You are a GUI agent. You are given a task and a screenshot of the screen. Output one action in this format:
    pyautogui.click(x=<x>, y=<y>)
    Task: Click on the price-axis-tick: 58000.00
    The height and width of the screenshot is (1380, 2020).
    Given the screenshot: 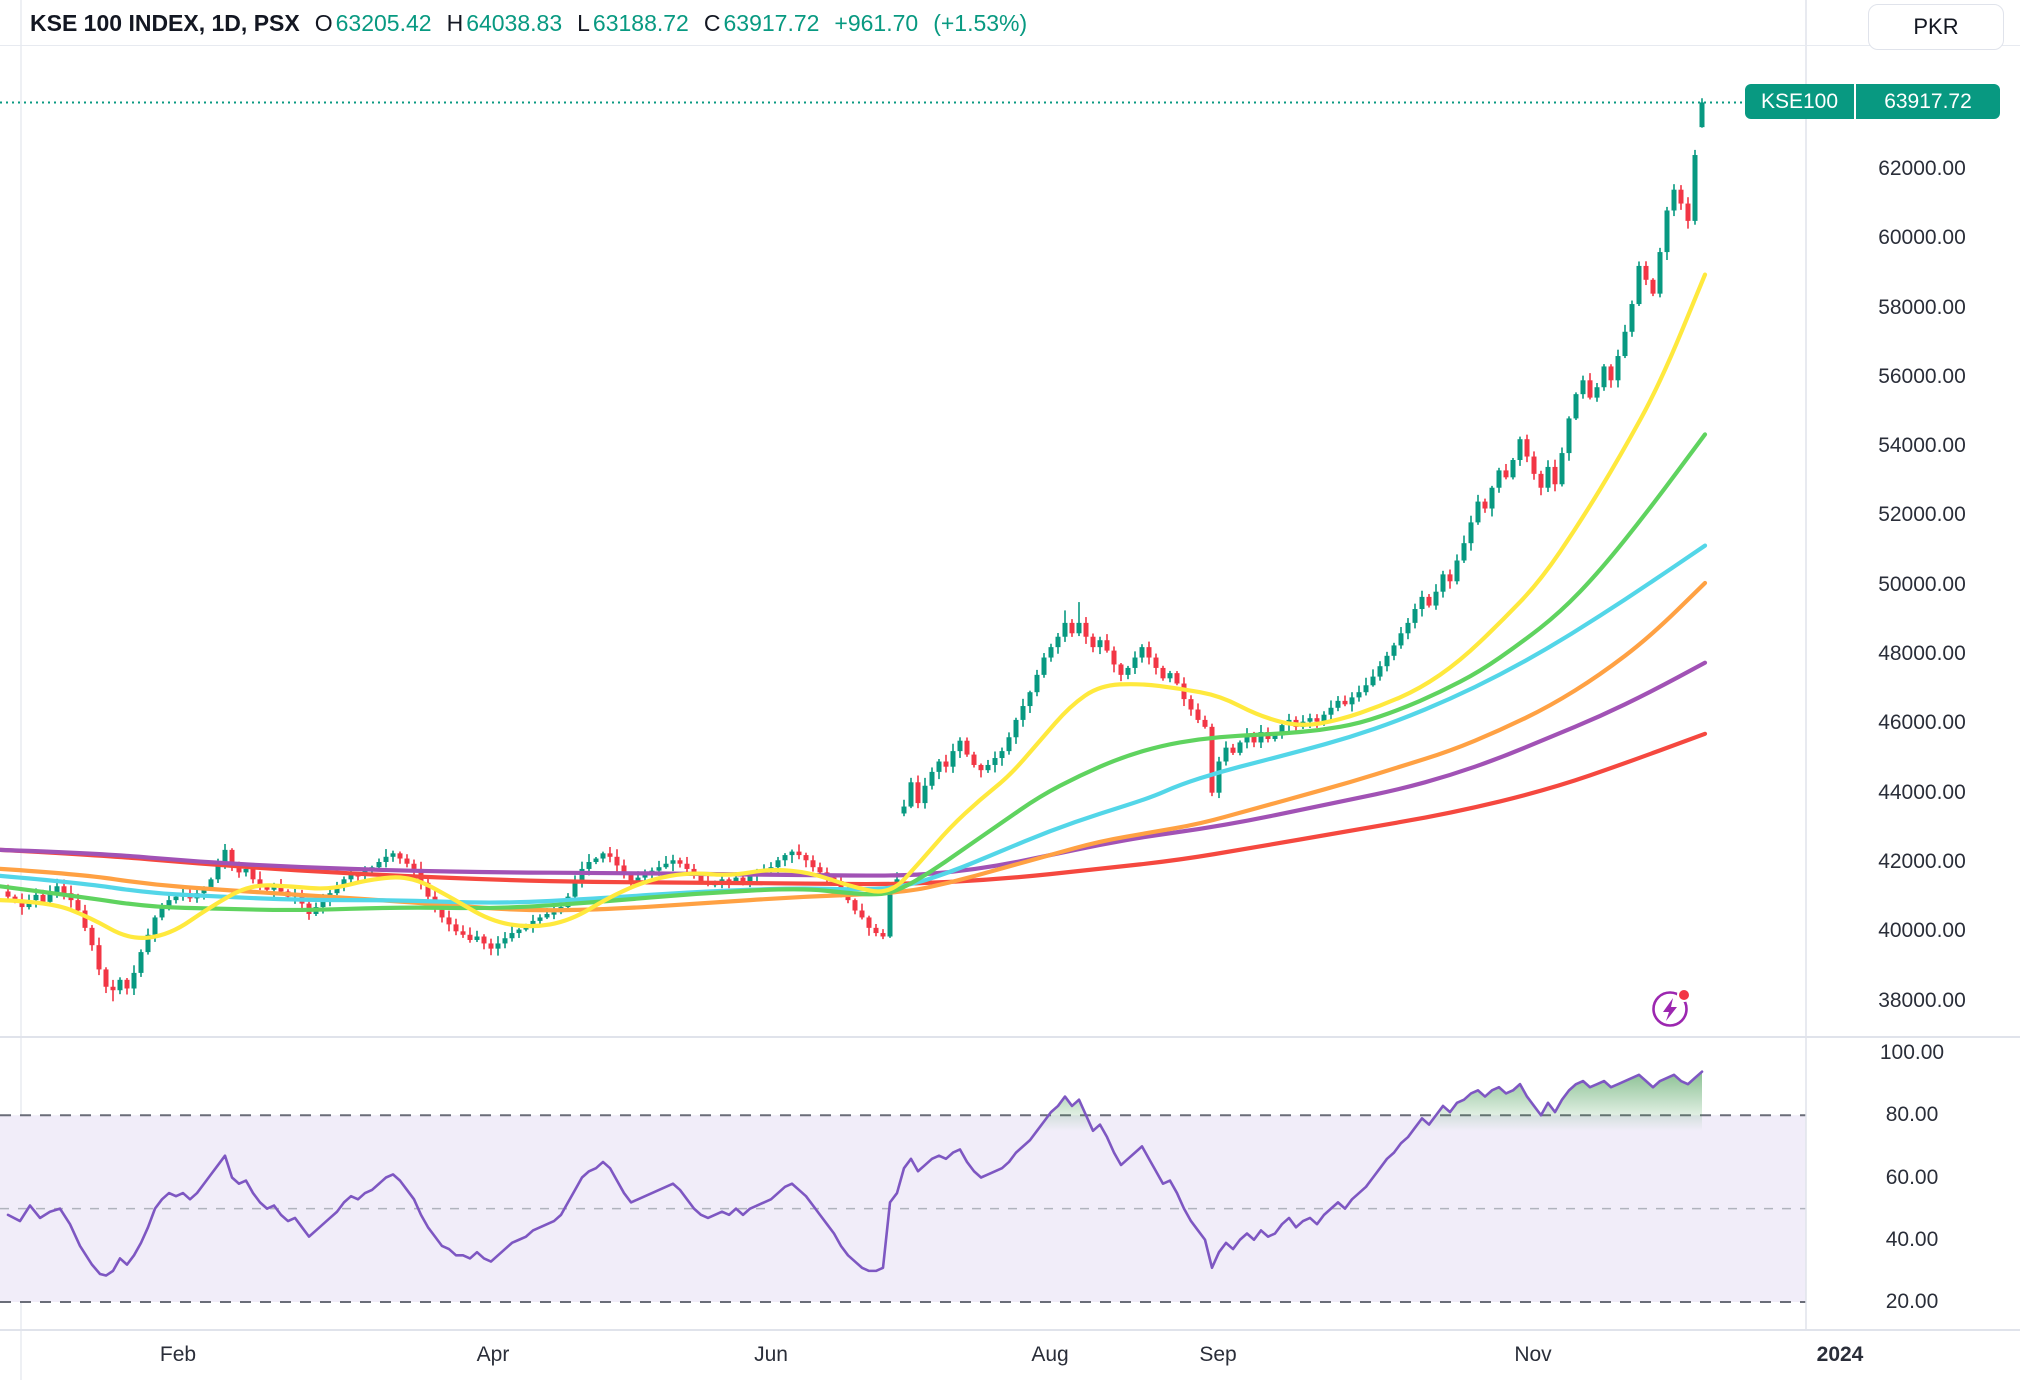 What is the action you would take?
    pyautogui.click(x=1922, y=307)
    